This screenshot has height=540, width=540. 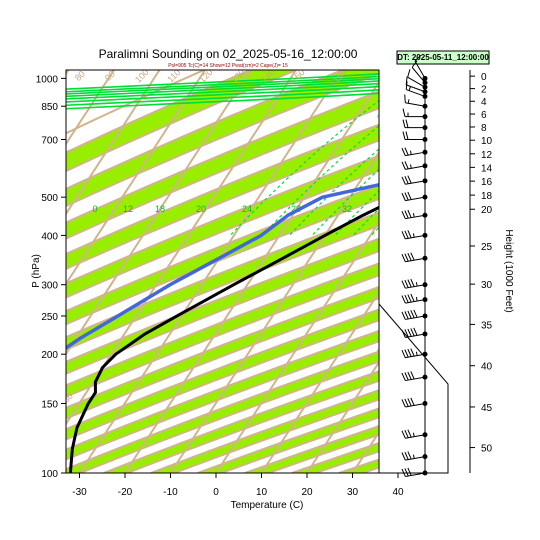 I want to click on adiabat-label: 30, so click(x=68, y=398).